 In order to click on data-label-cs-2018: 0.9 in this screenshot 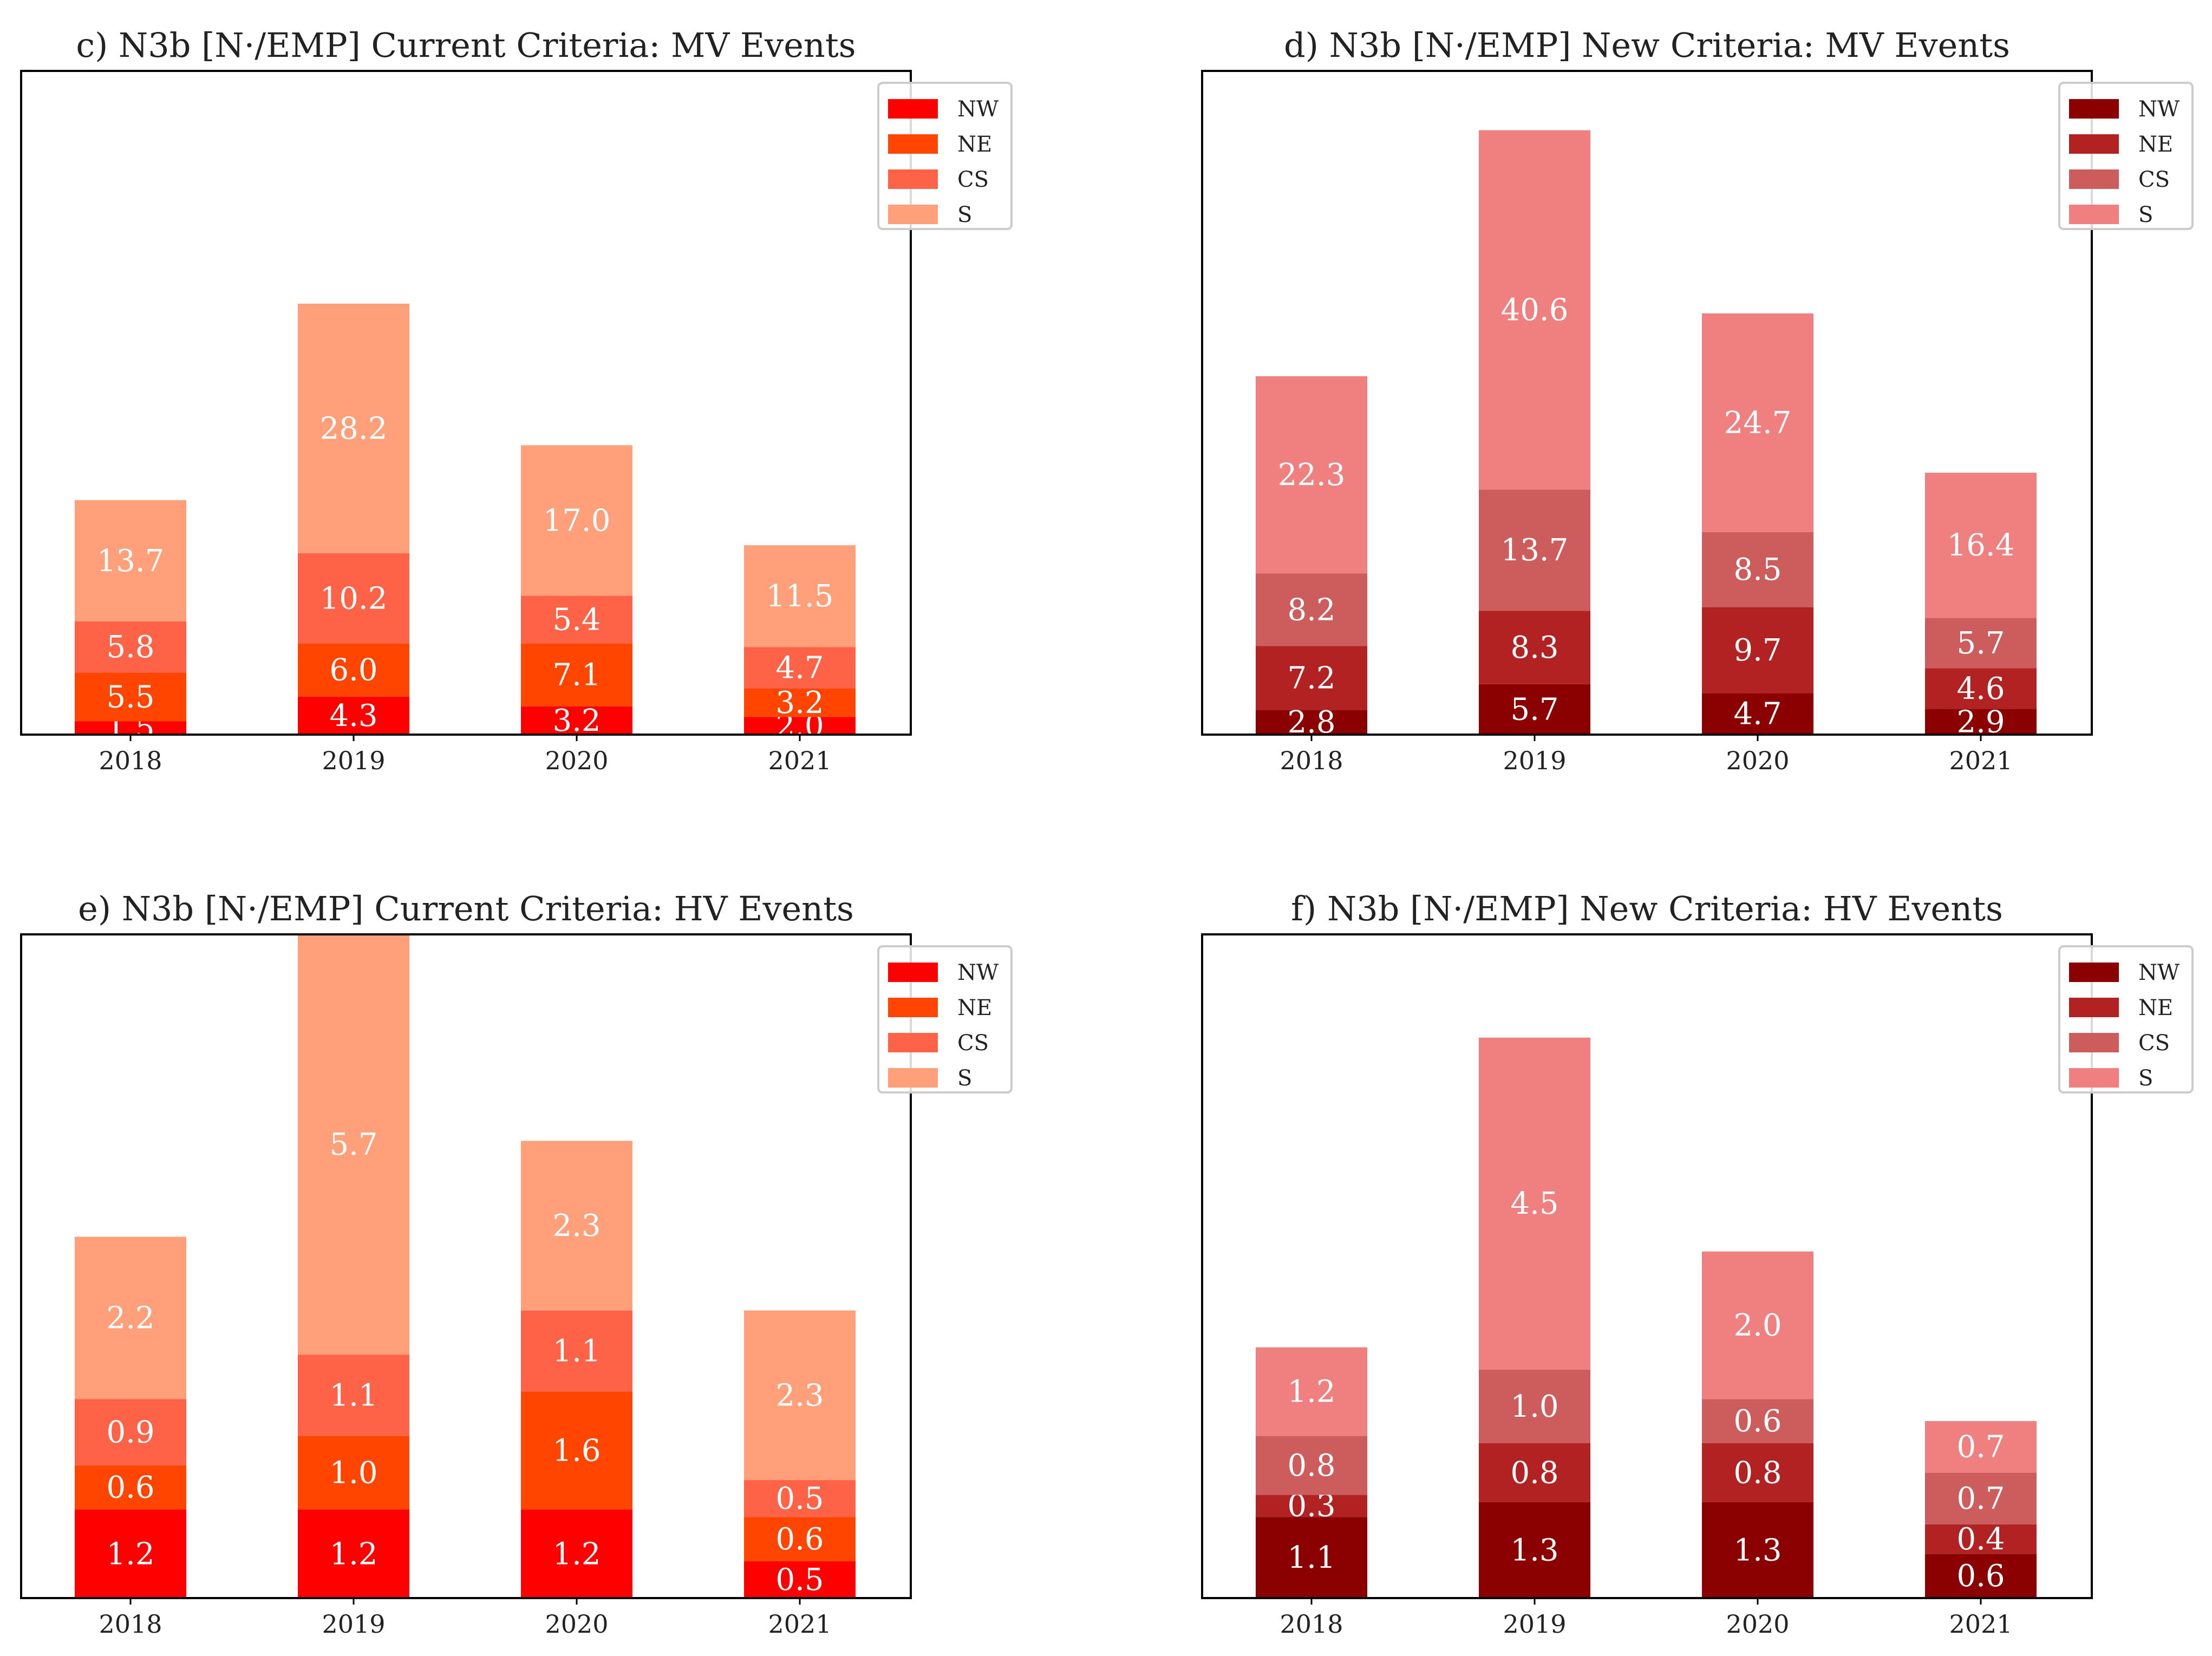, I will do `click(130, 1432)`.